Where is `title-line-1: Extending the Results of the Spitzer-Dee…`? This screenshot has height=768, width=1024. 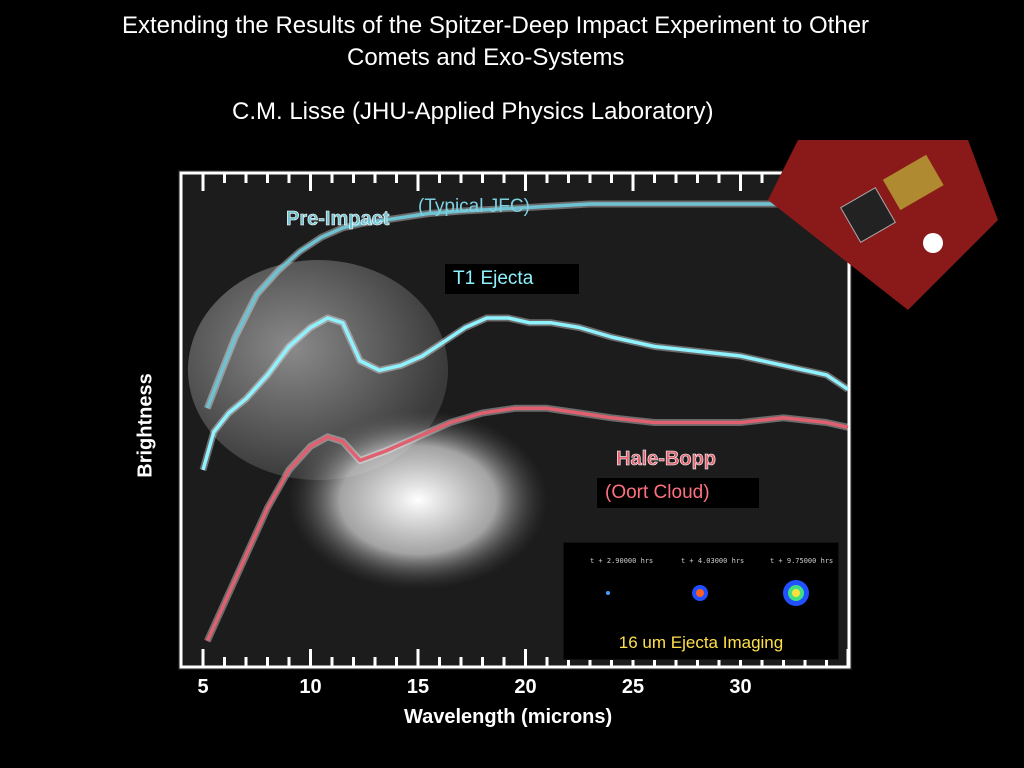 title-line-1: Extending the Results of the Spitzer-Dee… is located at coordinates (496, 25).